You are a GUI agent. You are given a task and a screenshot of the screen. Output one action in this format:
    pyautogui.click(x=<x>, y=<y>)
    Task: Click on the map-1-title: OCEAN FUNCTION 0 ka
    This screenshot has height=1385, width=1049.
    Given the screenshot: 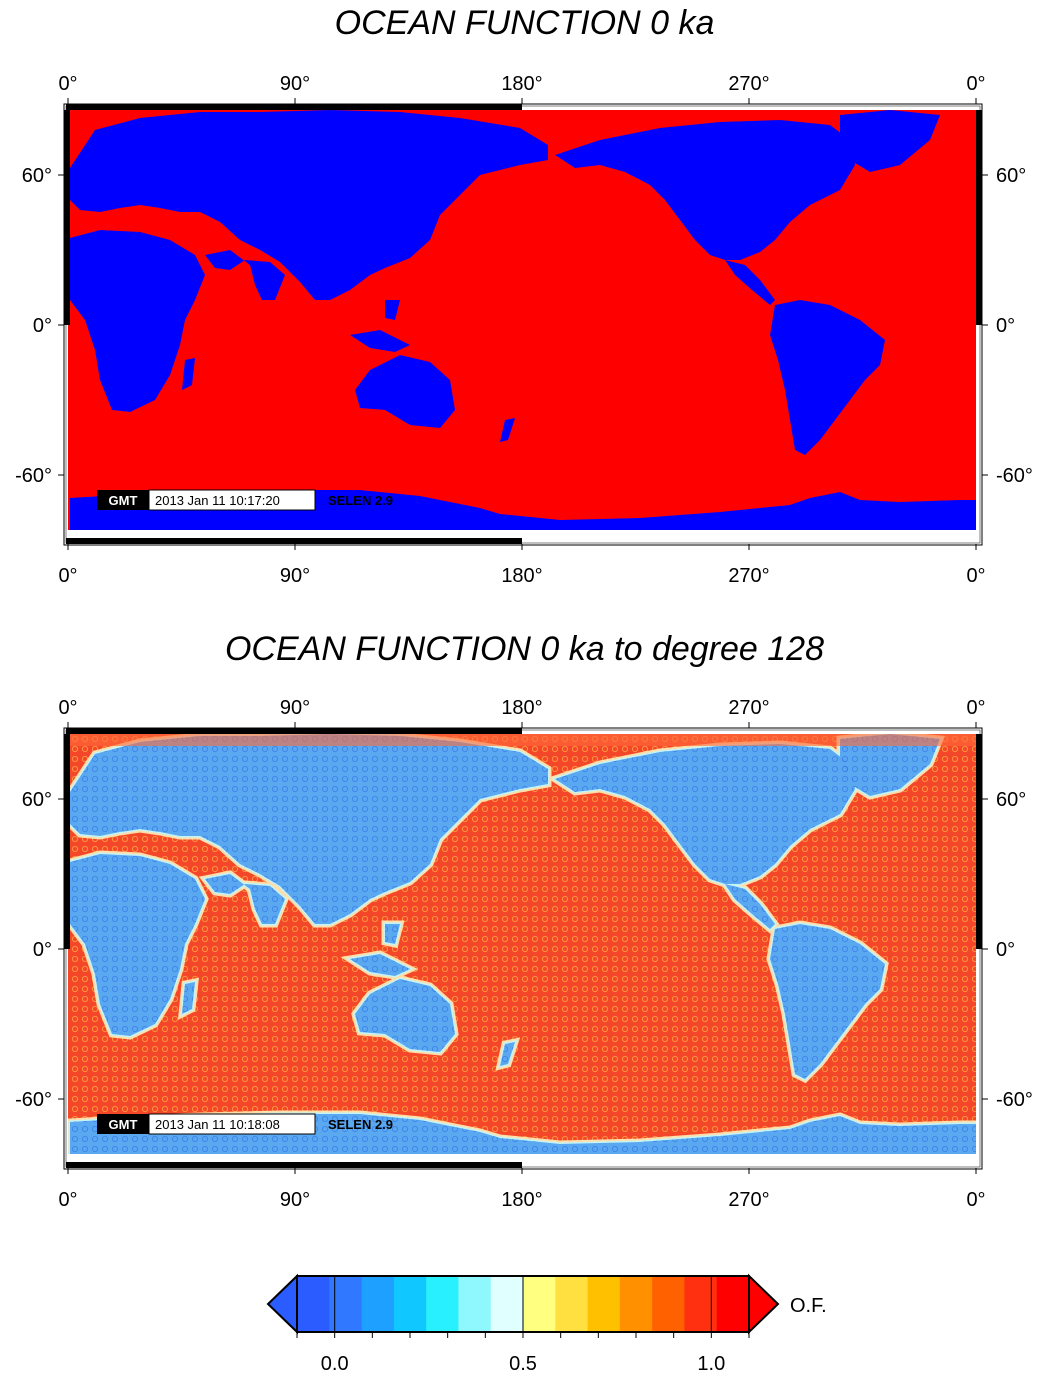 What is the action you would take?
    pyautogui.click(x=524, y=23)
    